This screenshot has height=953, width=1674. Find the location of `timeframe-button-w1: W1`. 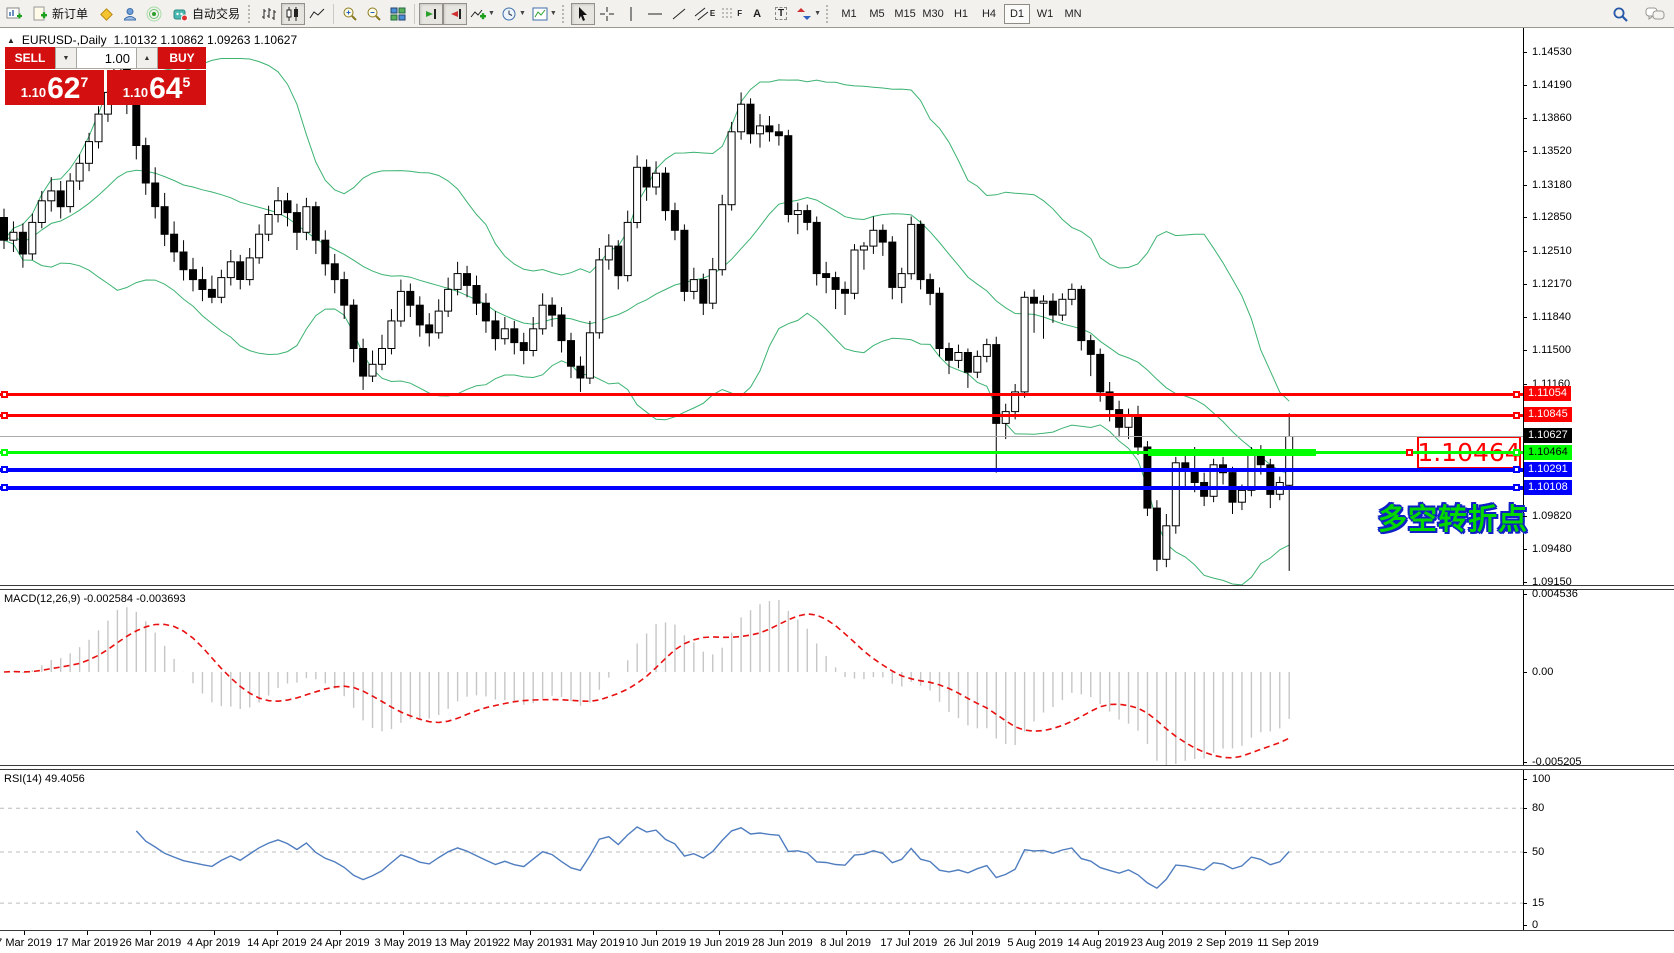

timeframe-button-w1: W1 is located at coordinates (1045, 13).